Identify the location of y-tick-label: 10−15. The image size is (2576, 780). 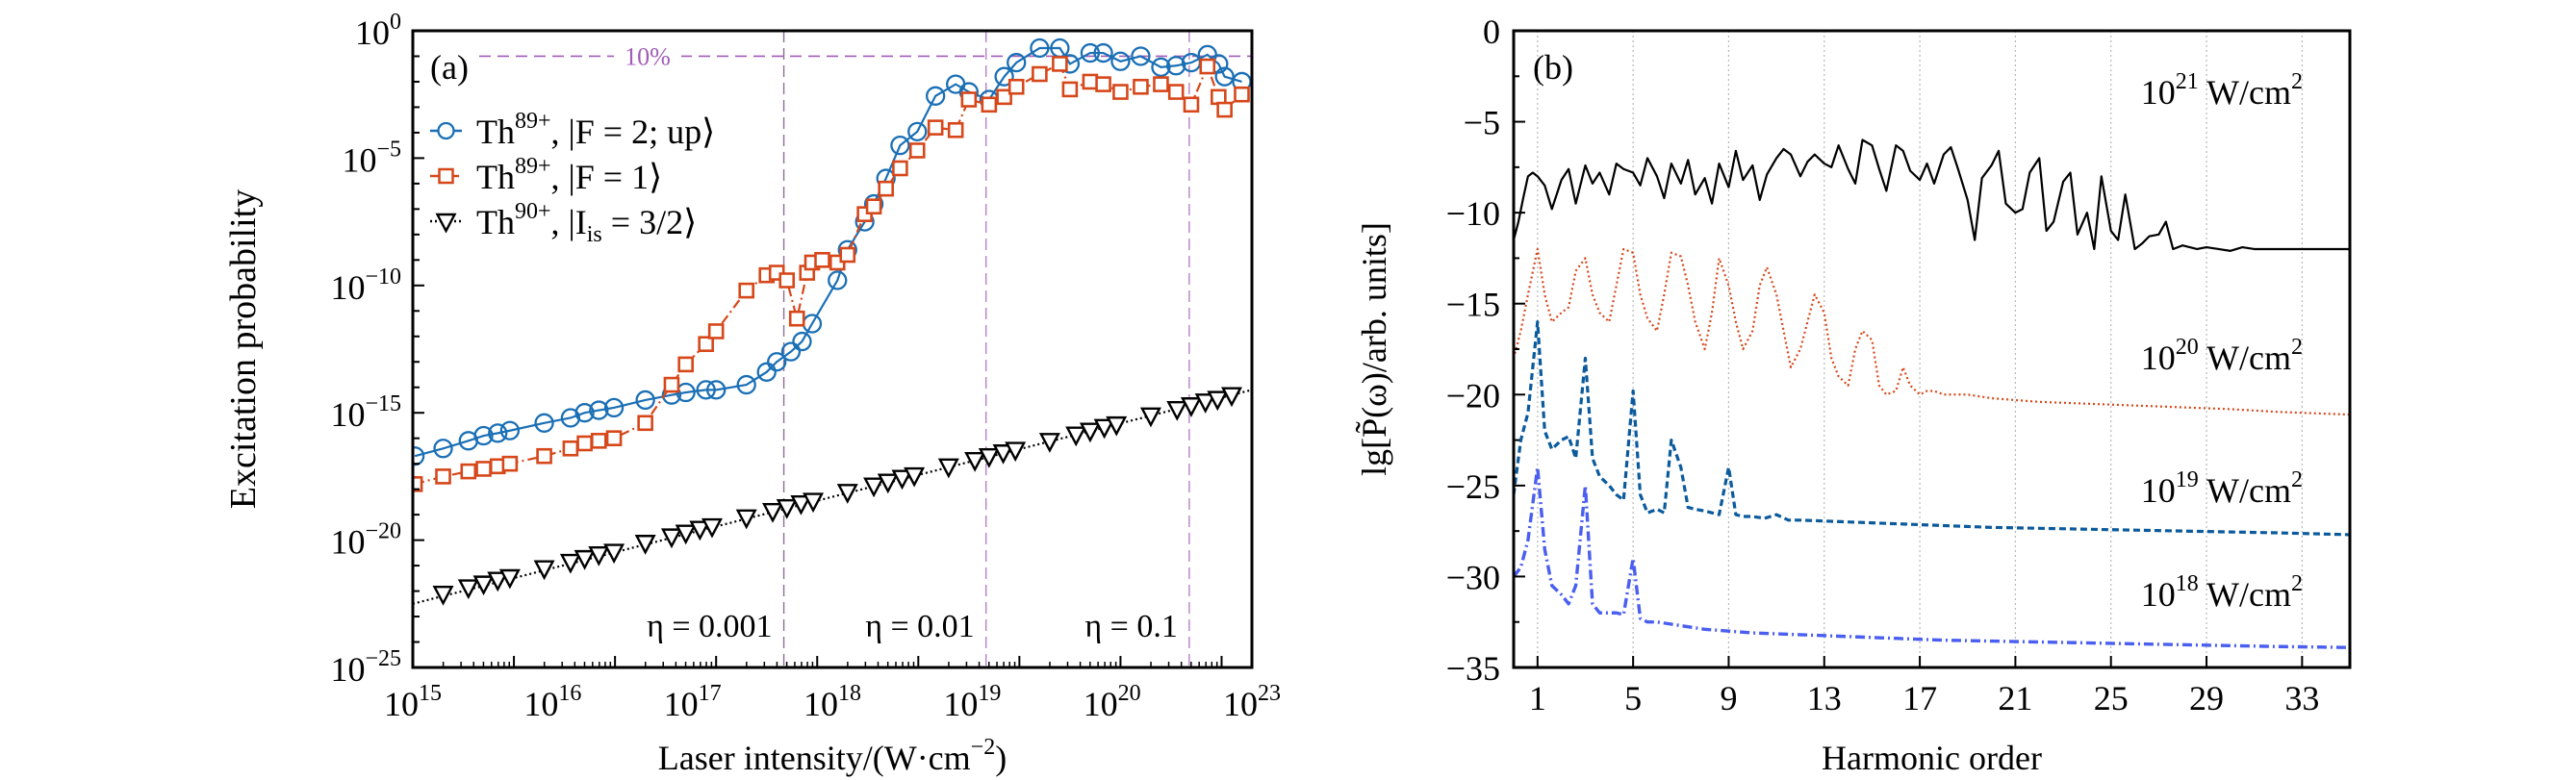
(365, 413).